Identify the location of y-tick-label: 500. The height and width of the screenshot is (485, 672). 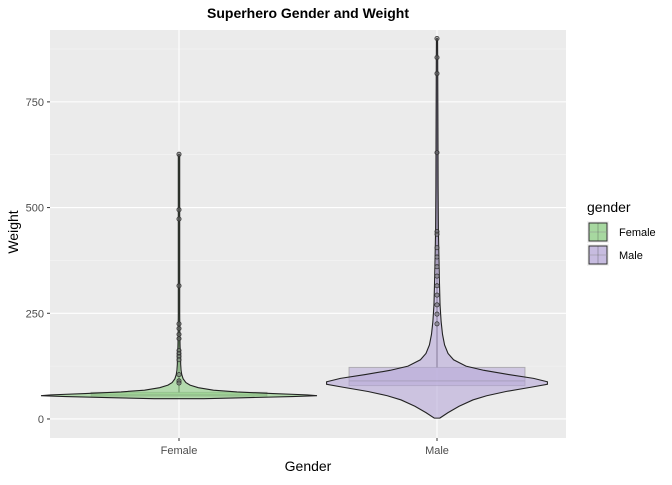
(35, 209).